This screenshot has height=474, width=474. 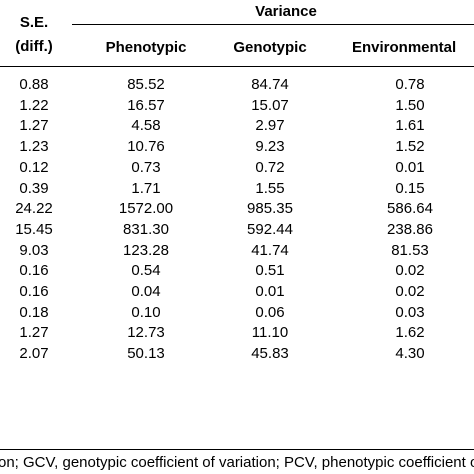 I want to click on se-diff-cell: 0.18, so click(x=34, y=312).